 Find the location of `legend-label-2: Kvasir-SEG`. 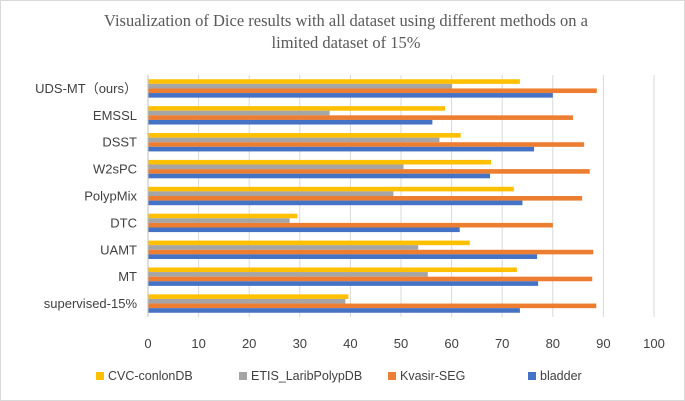

legend-label-2: Kvasir-SEG is located at coordinates (432, 376).